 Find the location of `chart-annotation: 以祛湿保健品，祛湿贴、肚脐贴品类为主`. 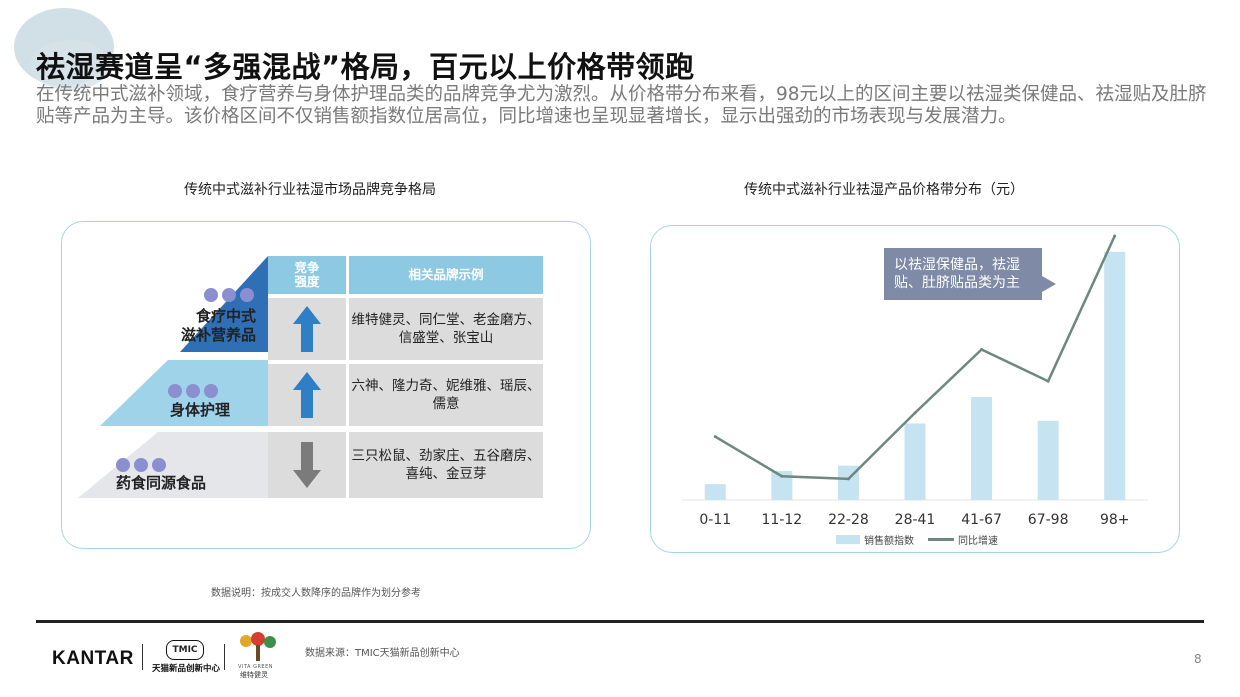

chart-annotation: 以祛湿保健品，祛湿贴、肚脐贴品类为主 is located at coordinates (963, 274).